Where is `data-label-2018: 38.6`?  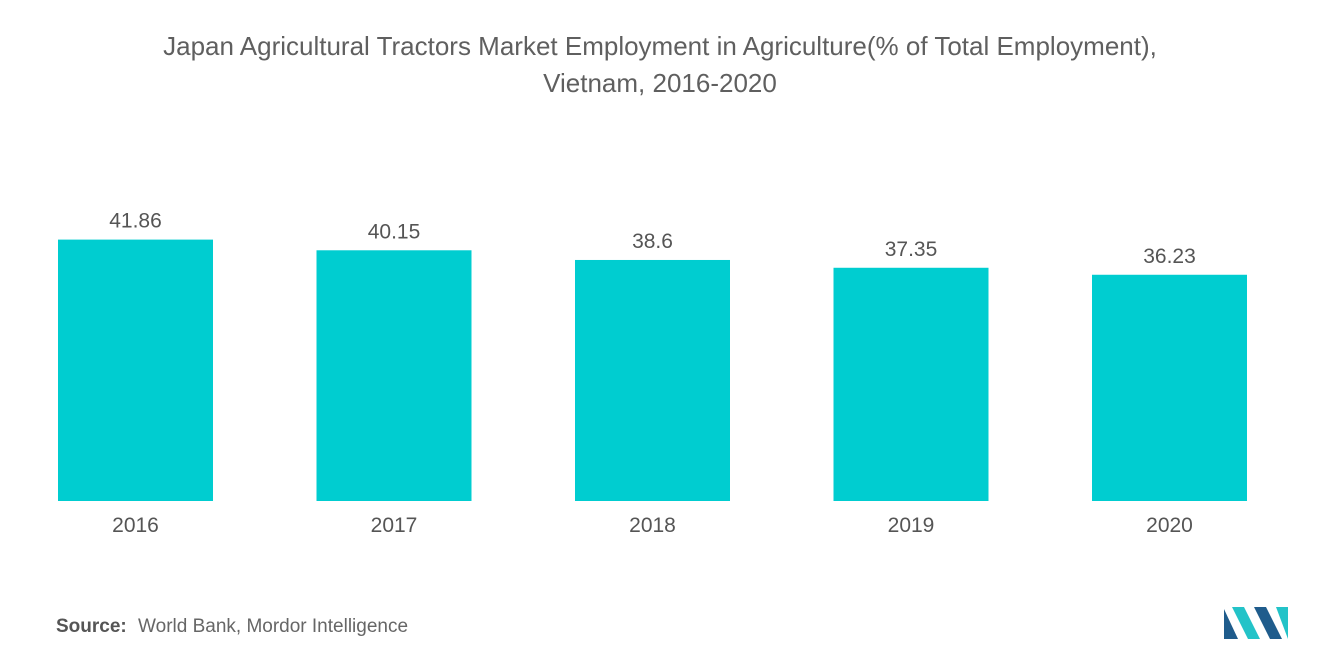
data-label-2018: 38.6 is located at coordinates (652, 241).